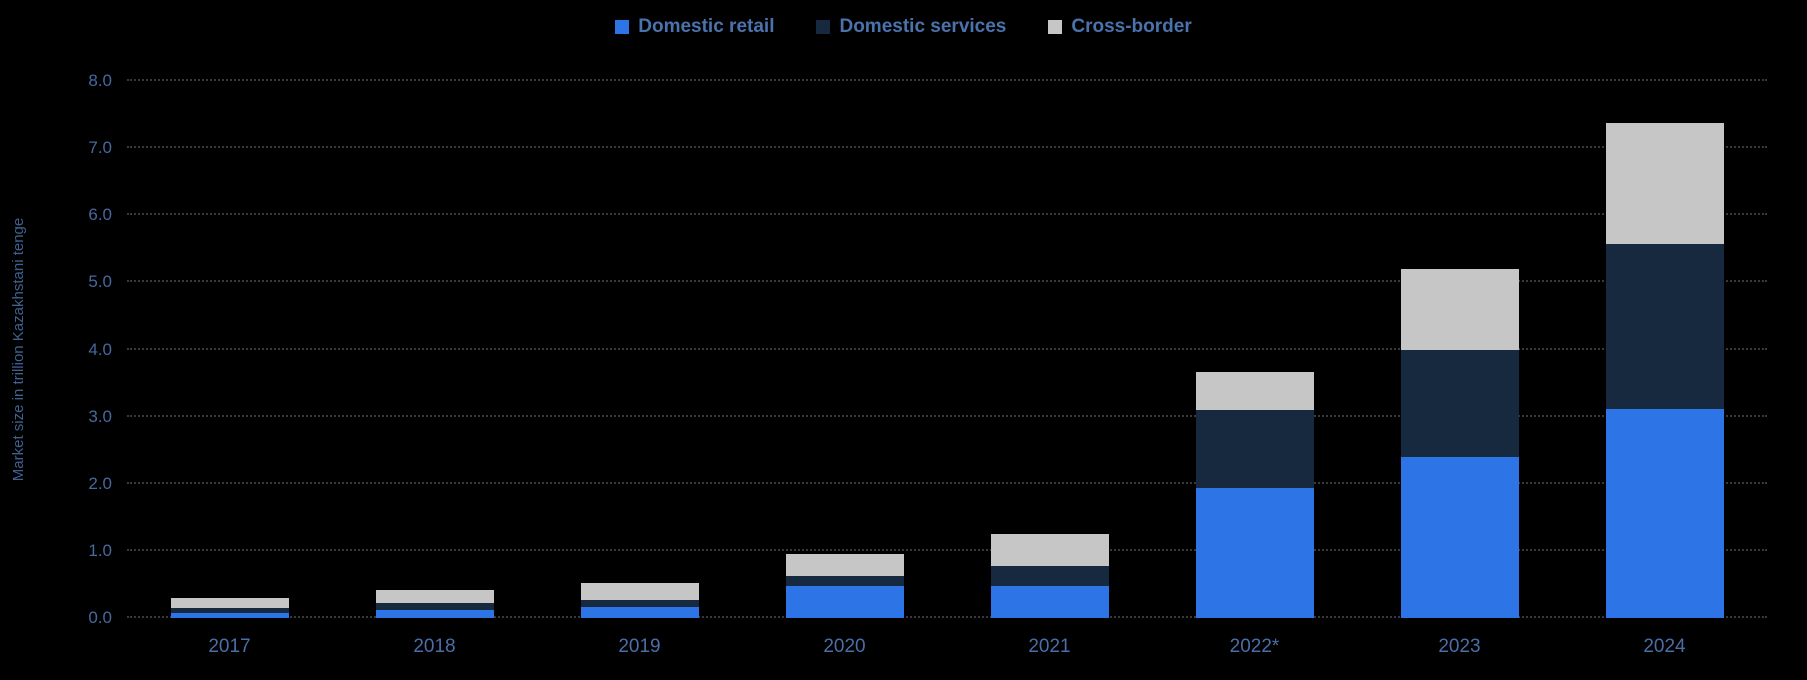 This screenshot has height=680, width=1807. What do you see at coordinates (1459, 646) in the screenshot?
I see `x-tick-label: 2023` at bounding box center [1459, 646].